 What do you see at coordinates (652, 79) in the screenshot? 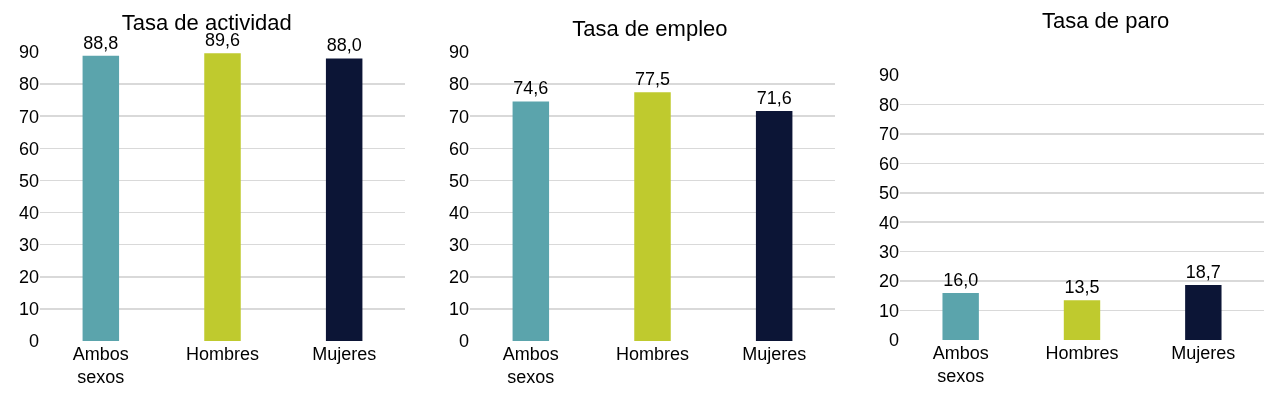
I see `data-label: 77,5` at bounding box center [652, 79].